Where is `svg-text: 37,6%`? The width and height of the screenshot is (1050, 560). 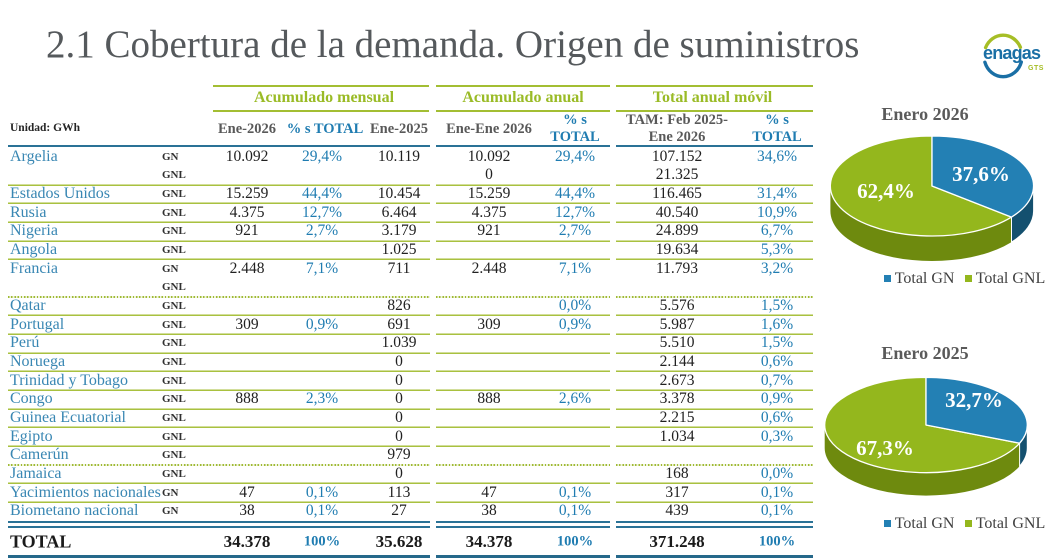 svg-text: 37,6% is located at coordinates (981, 174).